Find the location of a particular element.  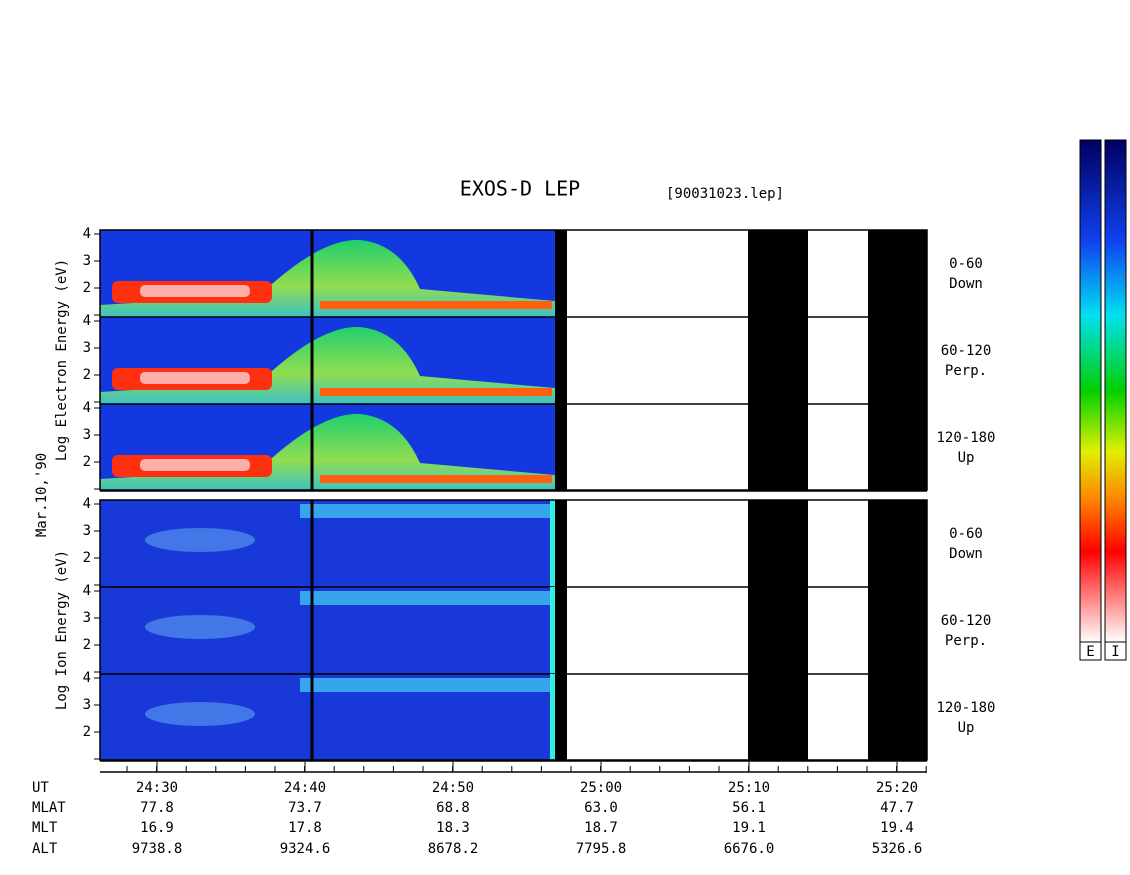

cell: 56.1 is located at coordinates (749, 808).